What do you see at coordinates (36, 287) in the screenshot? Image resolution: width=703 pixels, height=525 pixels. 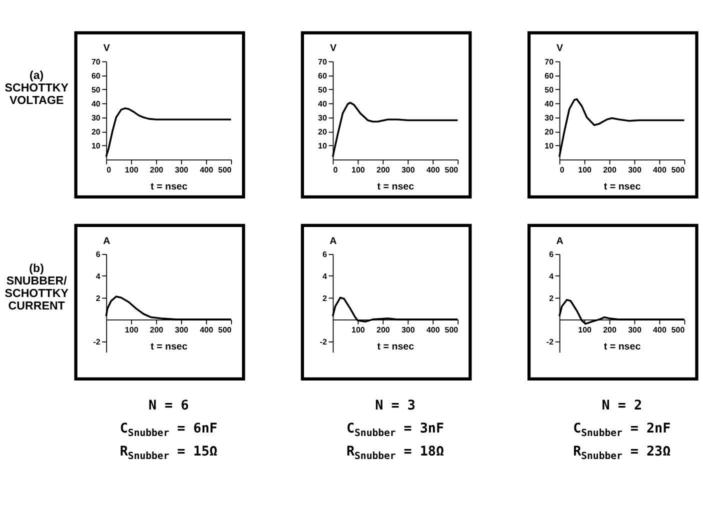 I see `text: (b) SNUBBER/ SCHOTTKY CURRENT` at bounding box center [36, 287].